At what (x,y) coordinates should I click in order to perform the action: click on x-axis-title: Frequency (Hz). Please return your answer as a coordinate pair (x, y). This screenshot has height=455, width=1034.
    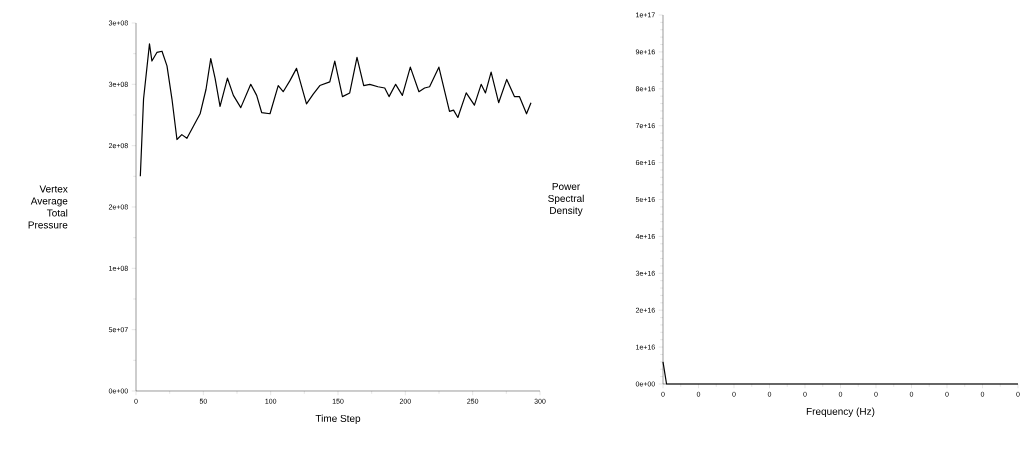
    Looking at the image, I should click on (840, 412).